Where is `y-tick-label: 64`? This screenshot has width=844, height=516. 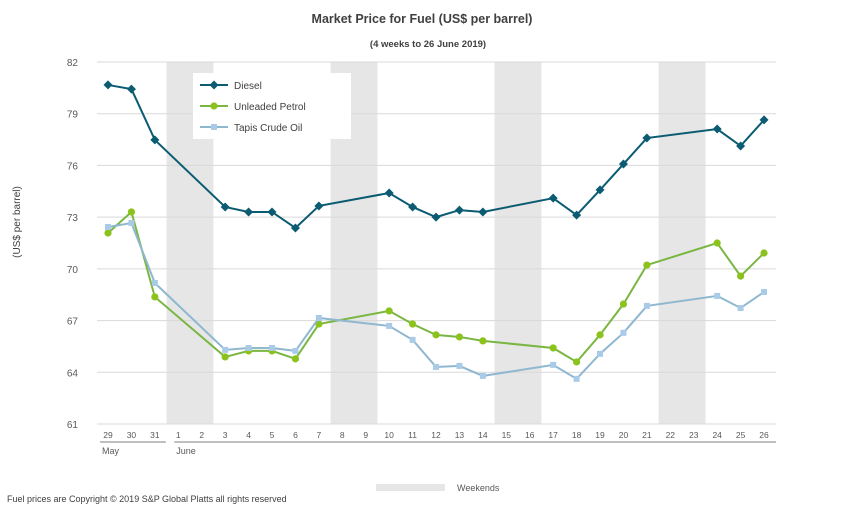
y-tick-label: 64 is located at coordinates (73, 373).